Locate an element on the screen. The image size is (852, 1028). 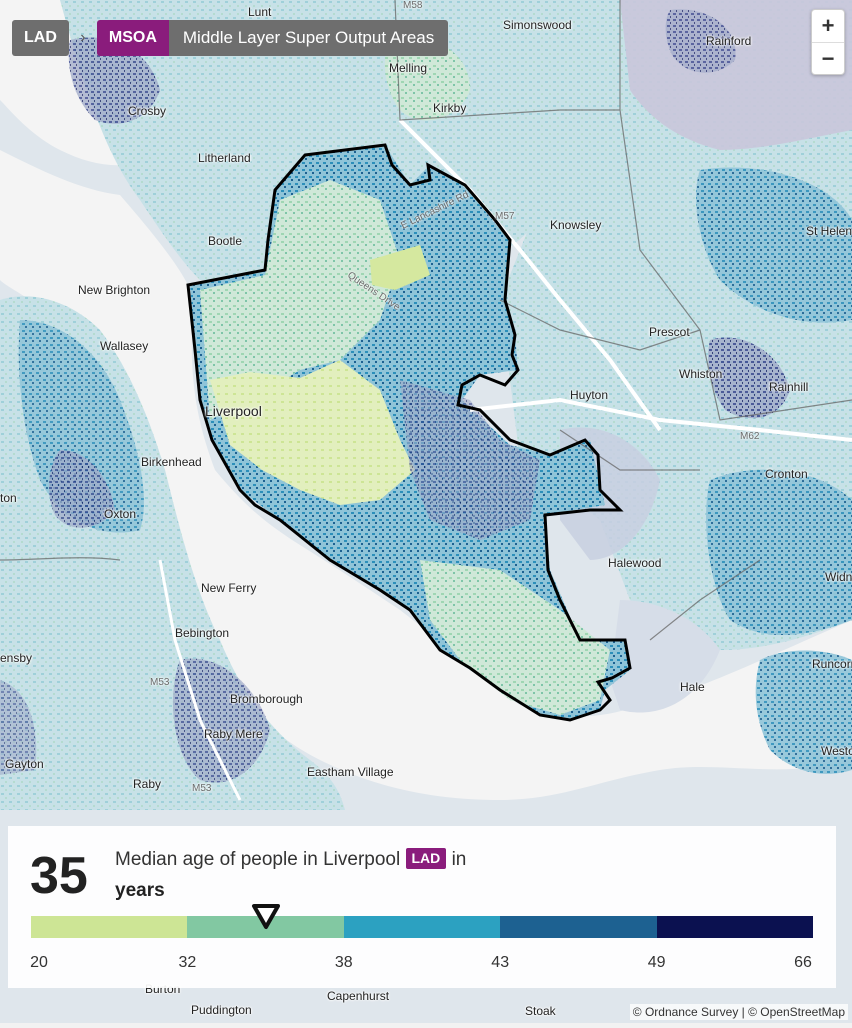
crosby-navy is located at coordinates (114, 80).